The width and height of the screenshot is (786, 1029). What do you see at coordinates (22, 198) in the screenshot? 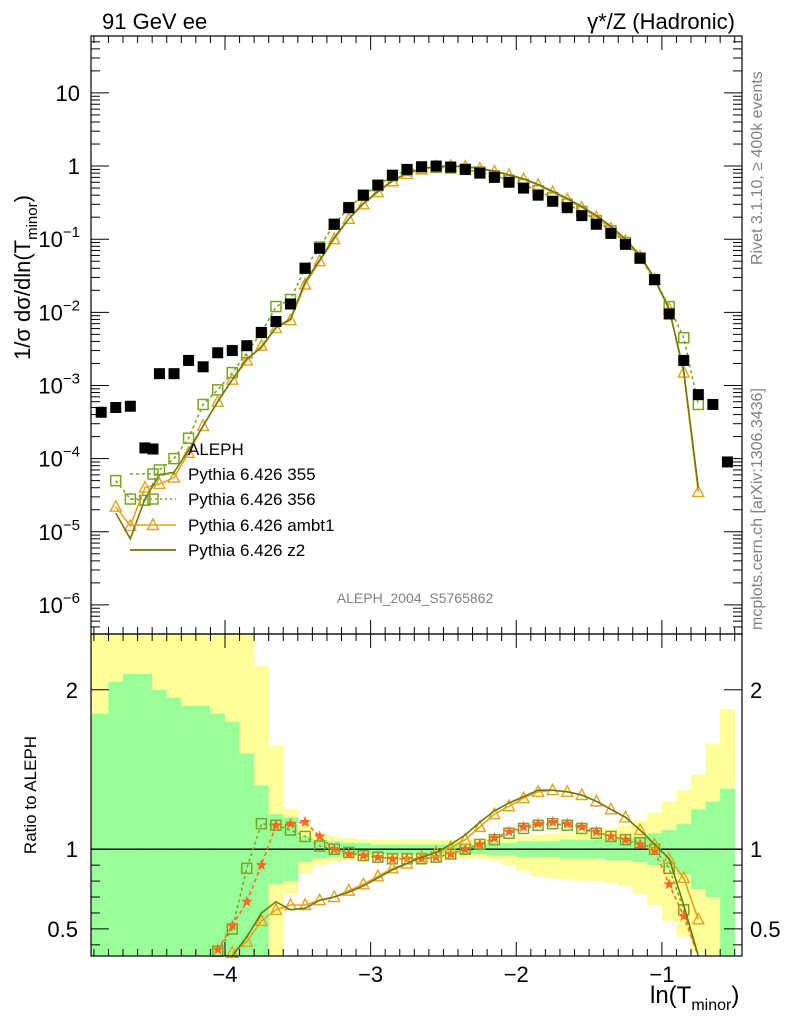
I see `main-y-axis-title-close: )` at bounding box center [22, 198].